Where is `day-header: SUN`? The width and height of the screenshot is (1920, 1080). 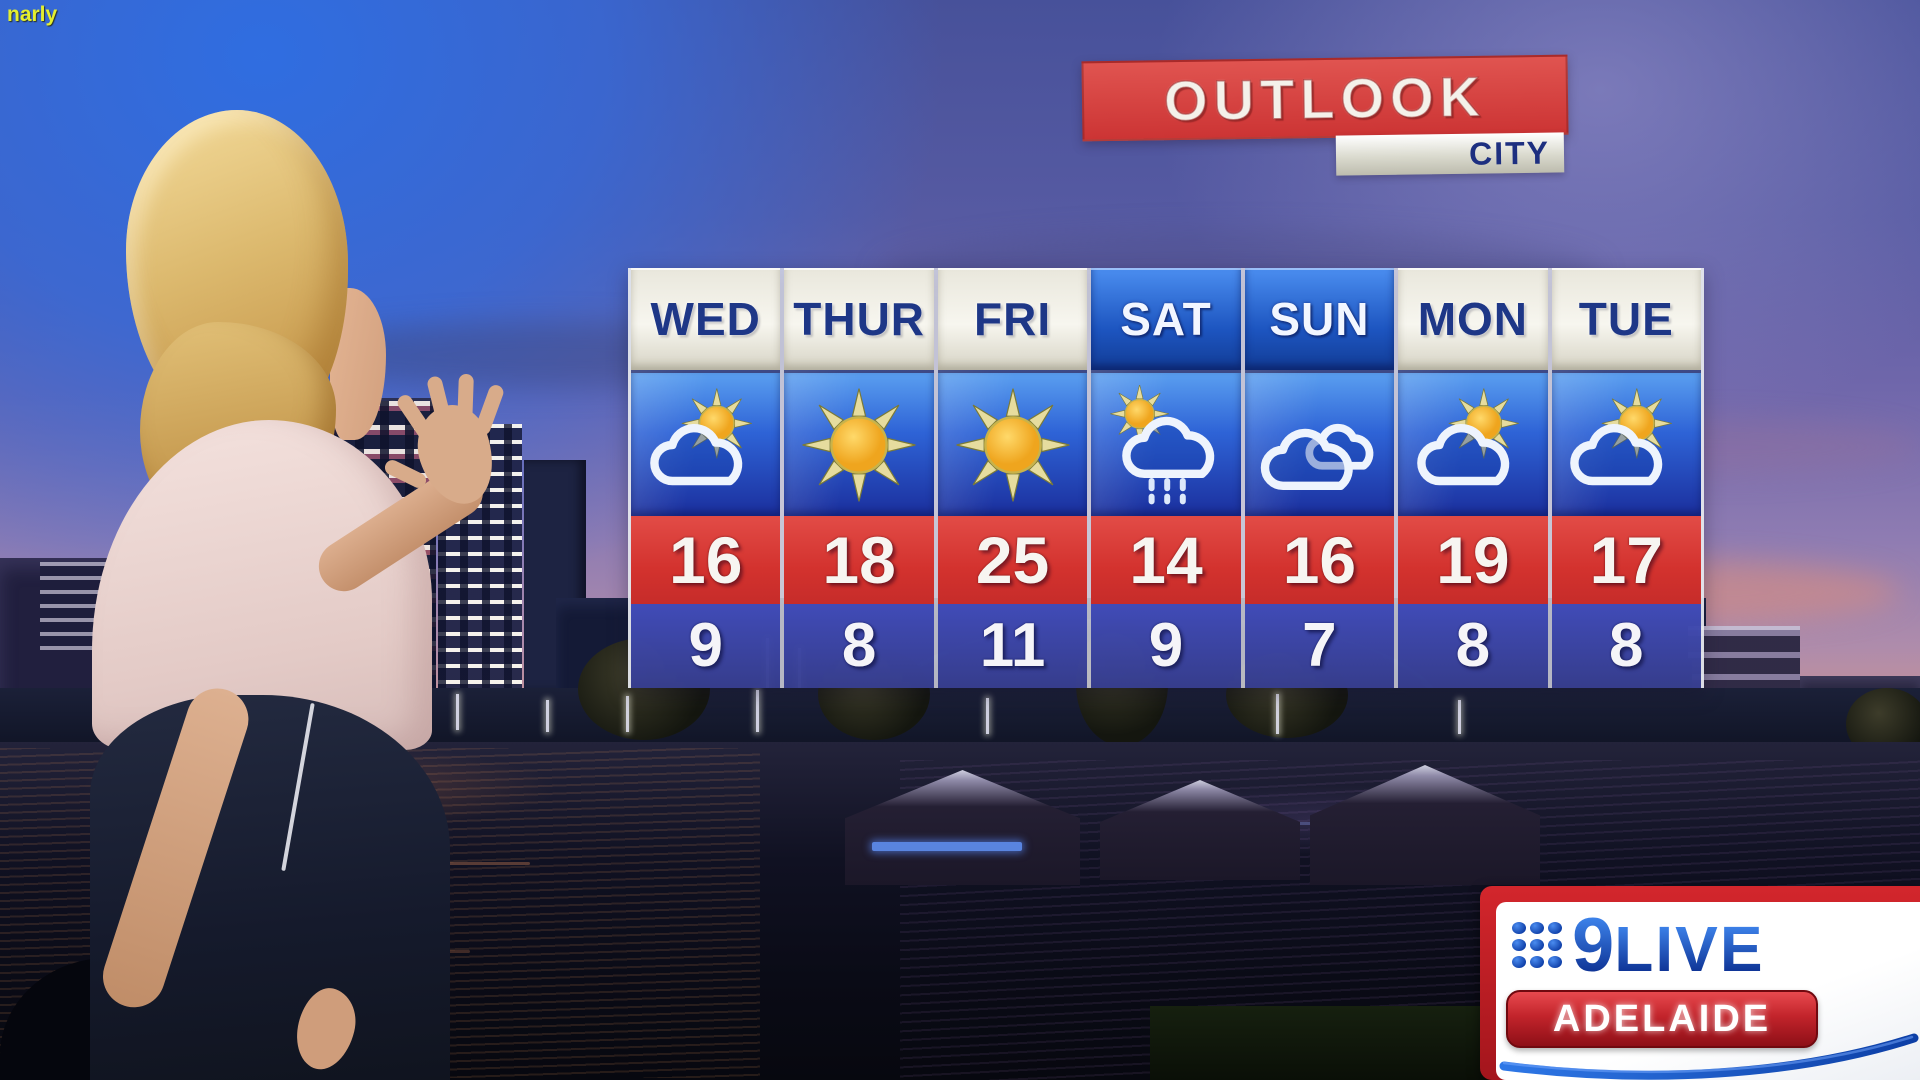
day-header: SUN is located at coordinates (1319, 319).